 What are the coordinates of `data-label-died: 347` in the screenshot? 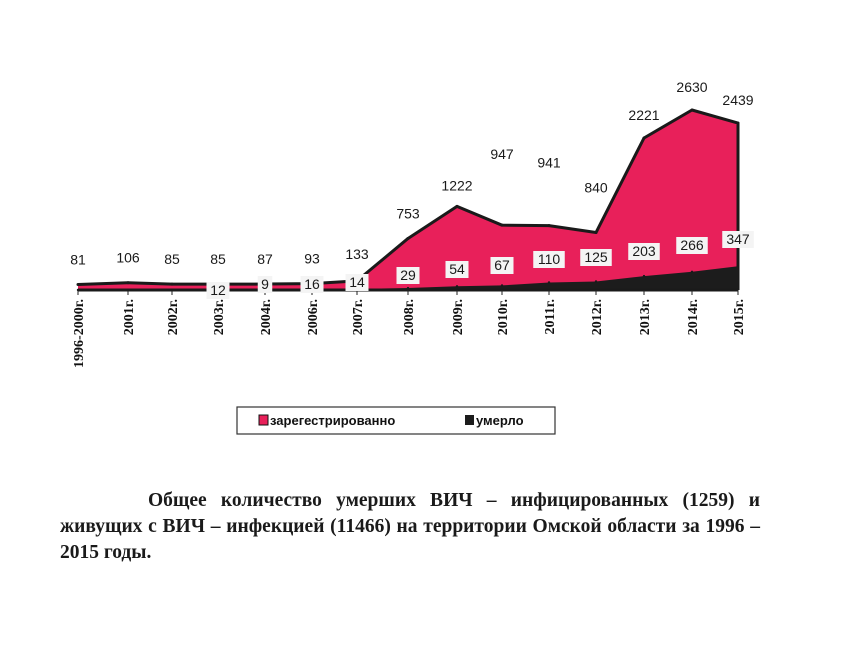 It's located at (738, 239).